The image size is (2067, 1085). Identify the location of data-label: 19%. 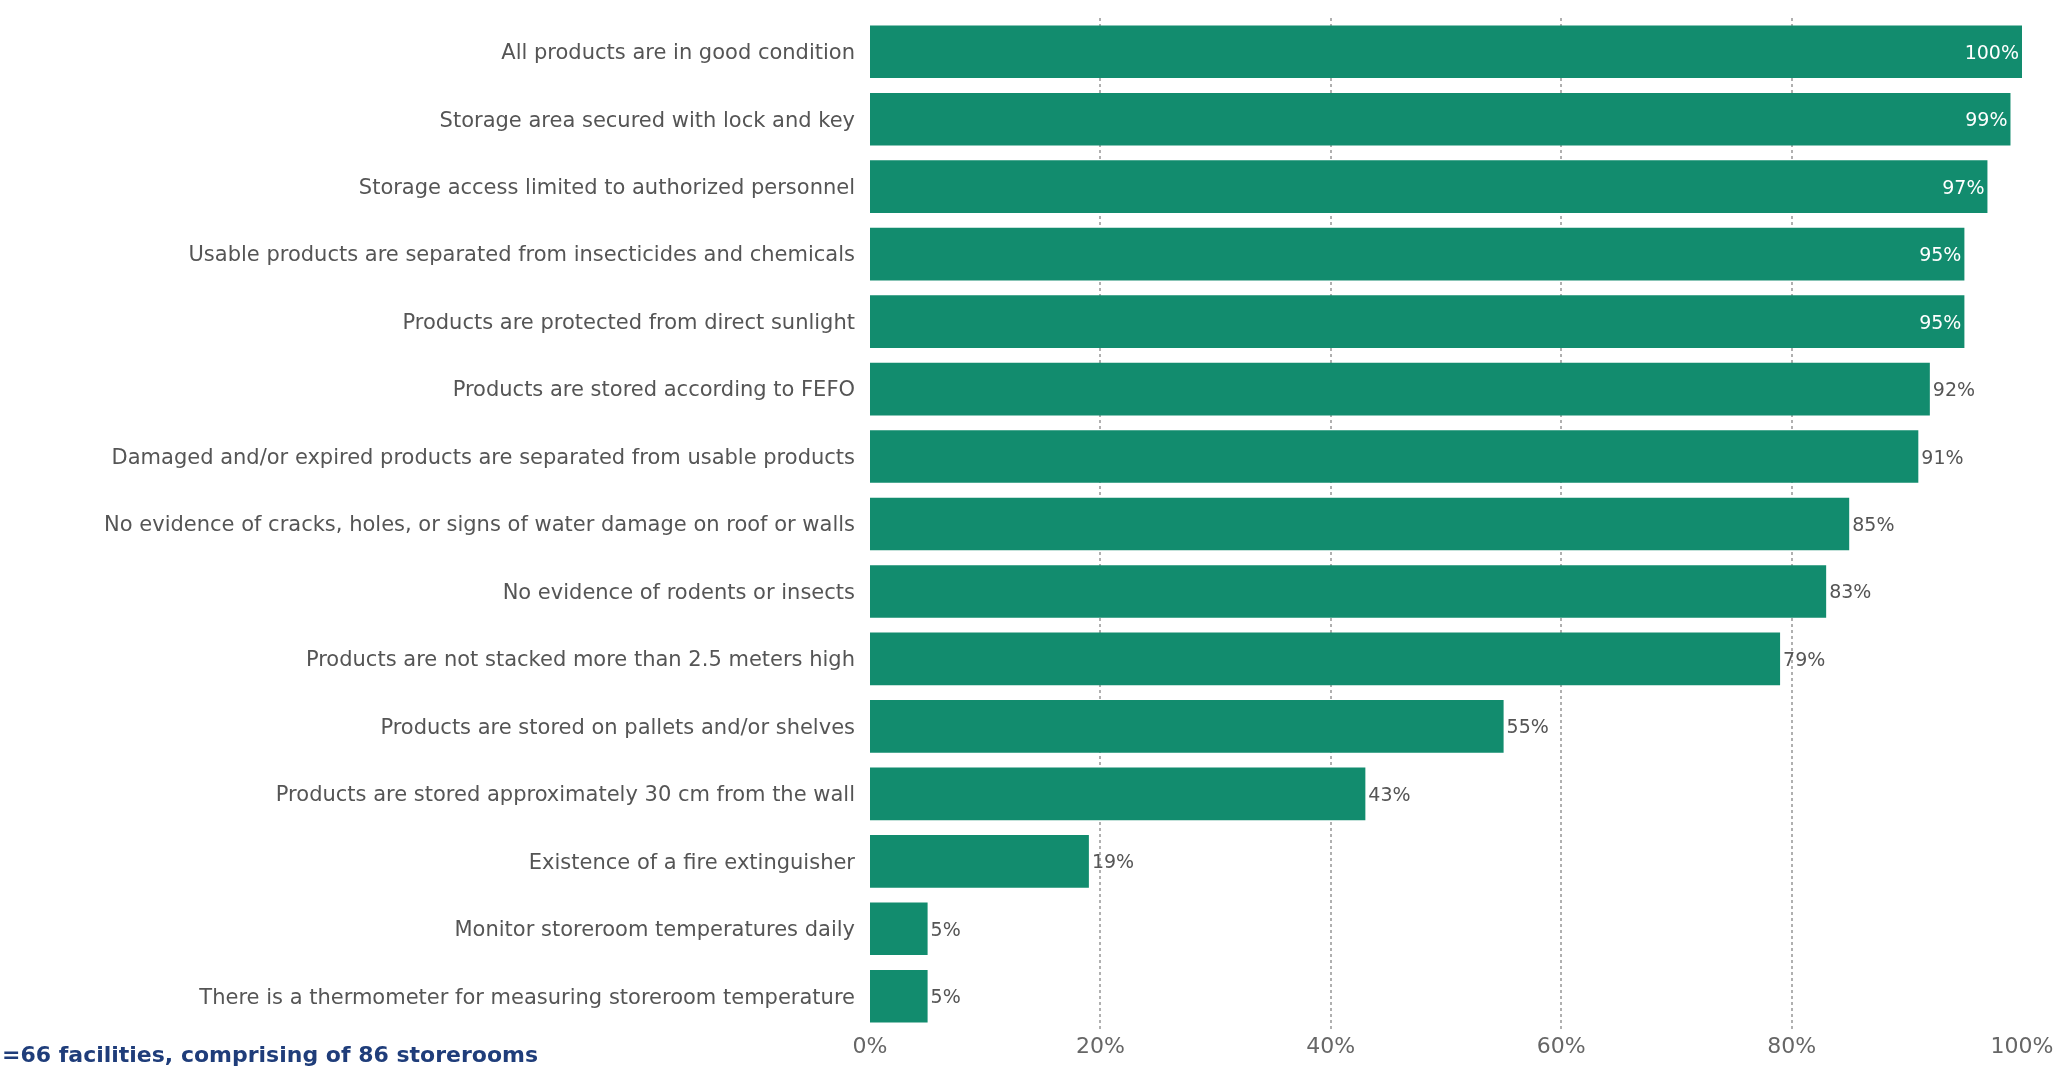
(1113, 861).